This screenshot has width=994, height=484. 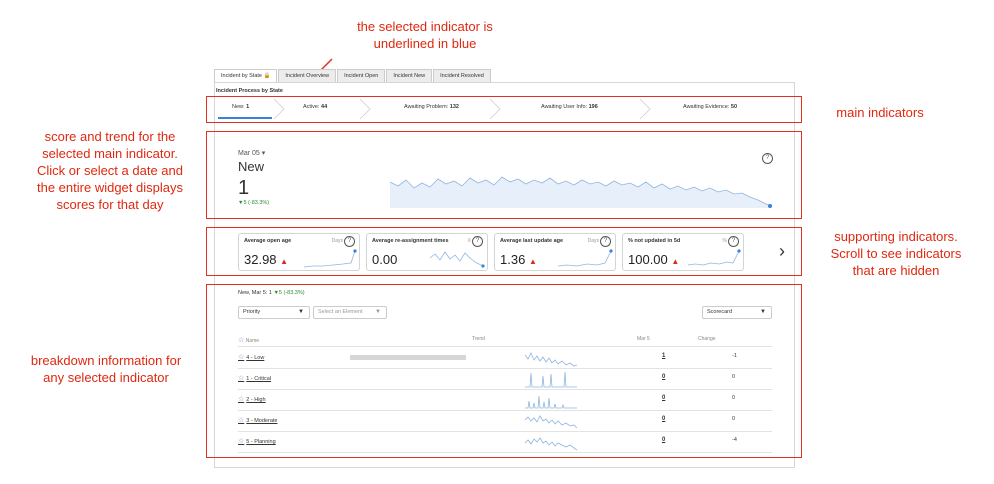 What do you see at coordinates (505, 421) in the screenshot?
I see `table-row: ☆ 3 - Moderate 0 0` at bounding box center [505, 421].